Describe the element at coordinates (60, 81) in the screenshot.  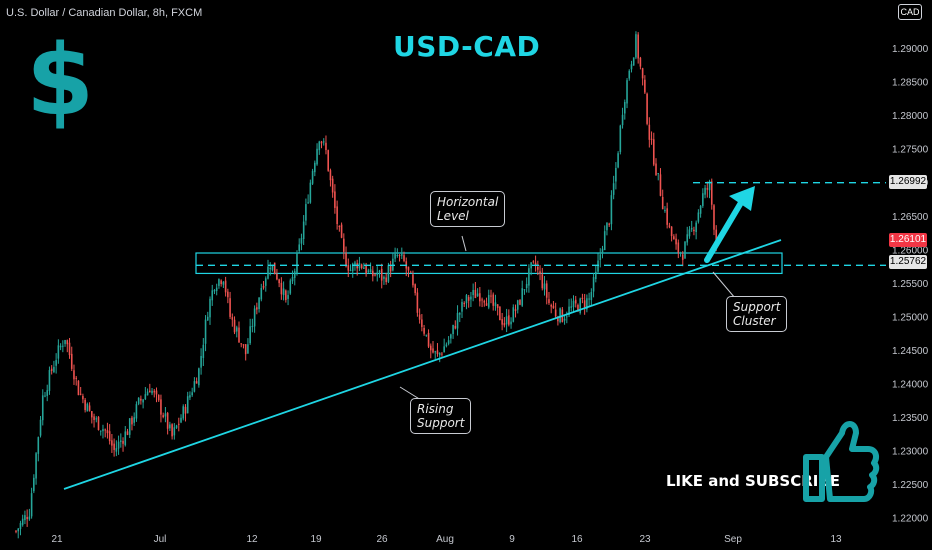
I see `dollar-sign-icon: $` at that location.